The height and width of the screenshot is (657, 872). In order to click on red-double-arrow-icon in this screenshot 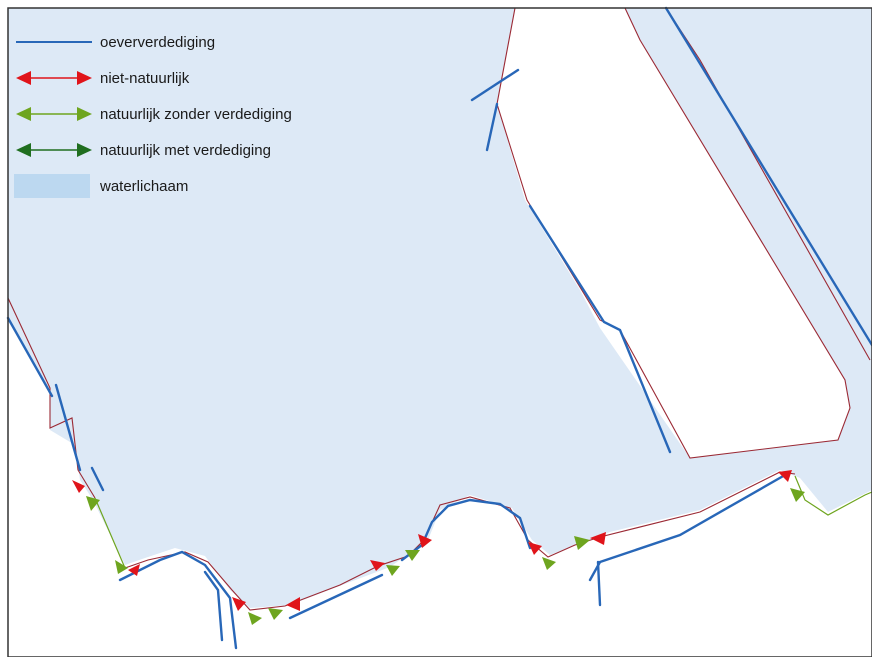, I will do `click(54, 78)`.